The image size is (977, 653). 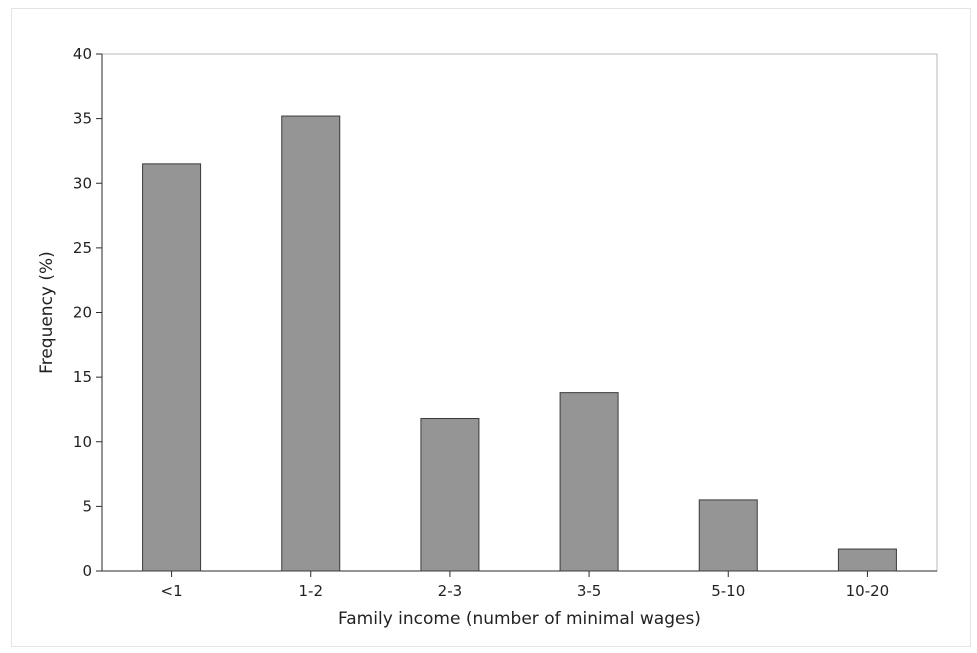 I want to click on y-tick-label: 30, so click(x=82, y=183).